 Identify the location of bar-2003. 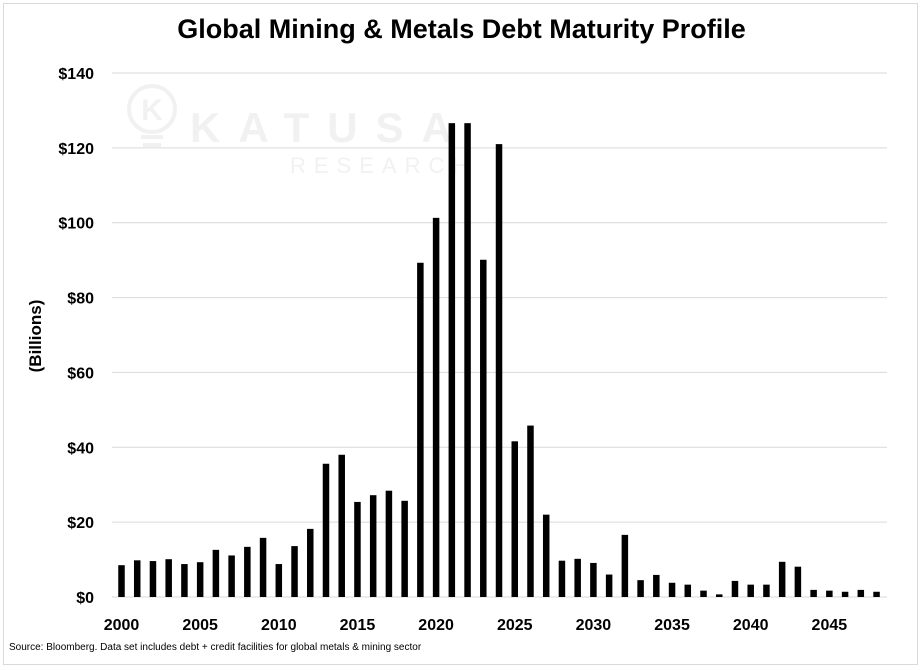
(168, 578).